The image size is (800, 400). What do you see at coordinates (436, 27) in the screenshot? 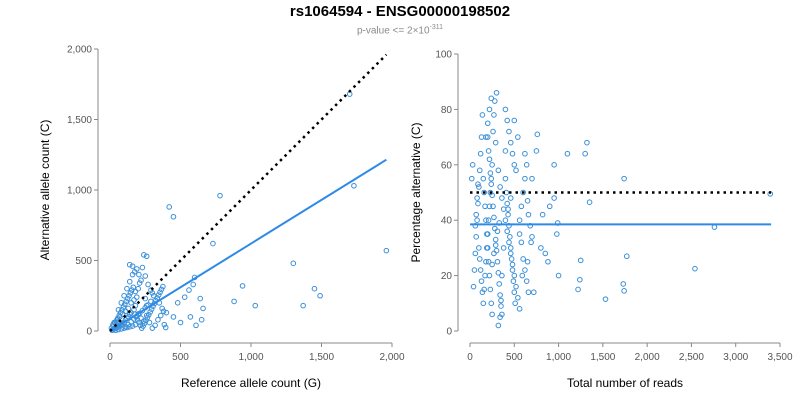
I see `subtitle-exponent: -311` at bounding box center [436, 27].